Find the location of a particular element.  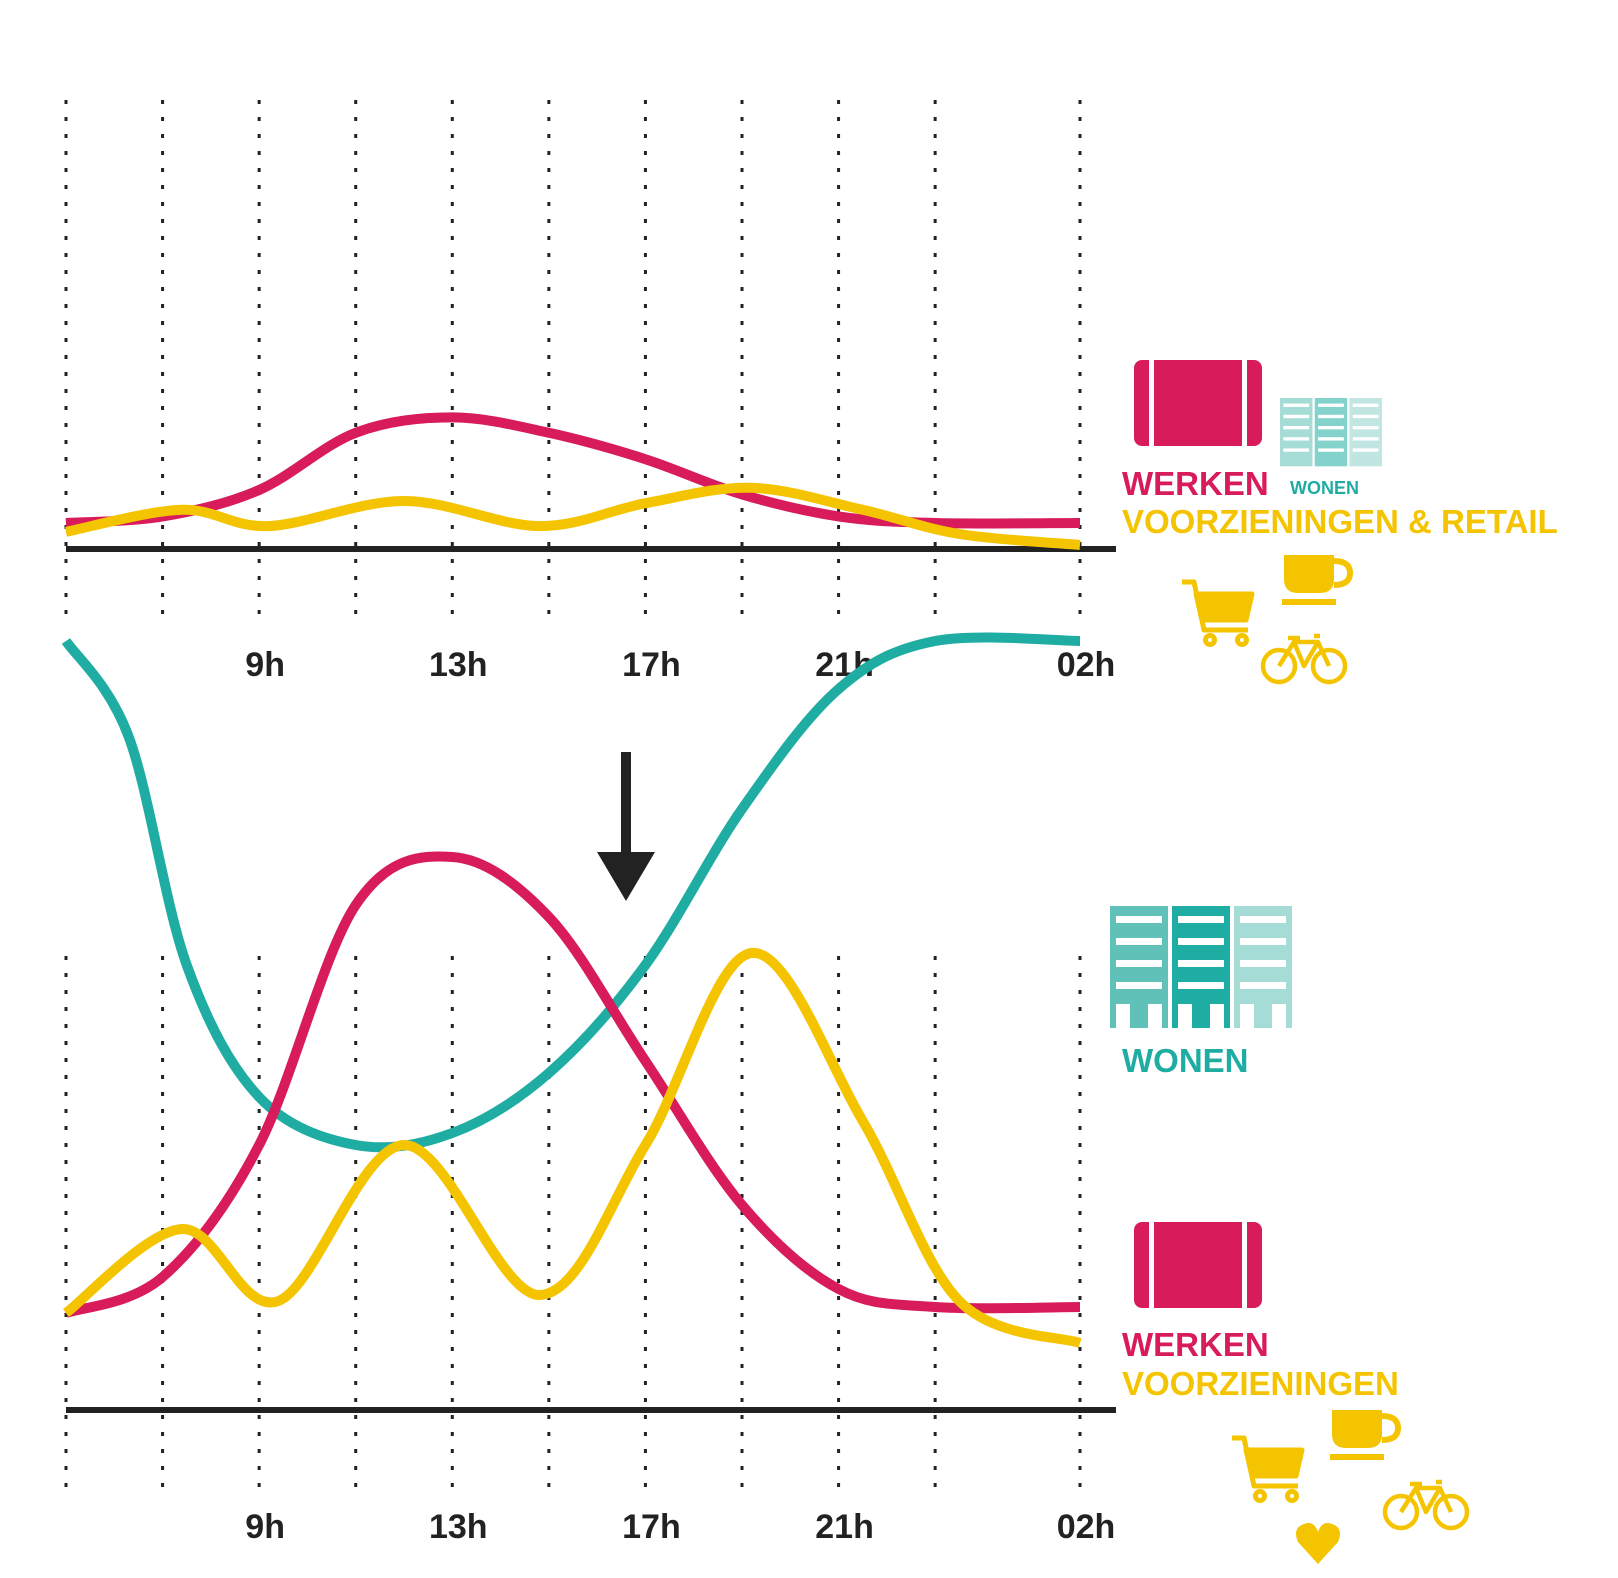

legend-voorzieningen-bottom: VOORZIENINGEN is located at coordinates (1260, 1383).